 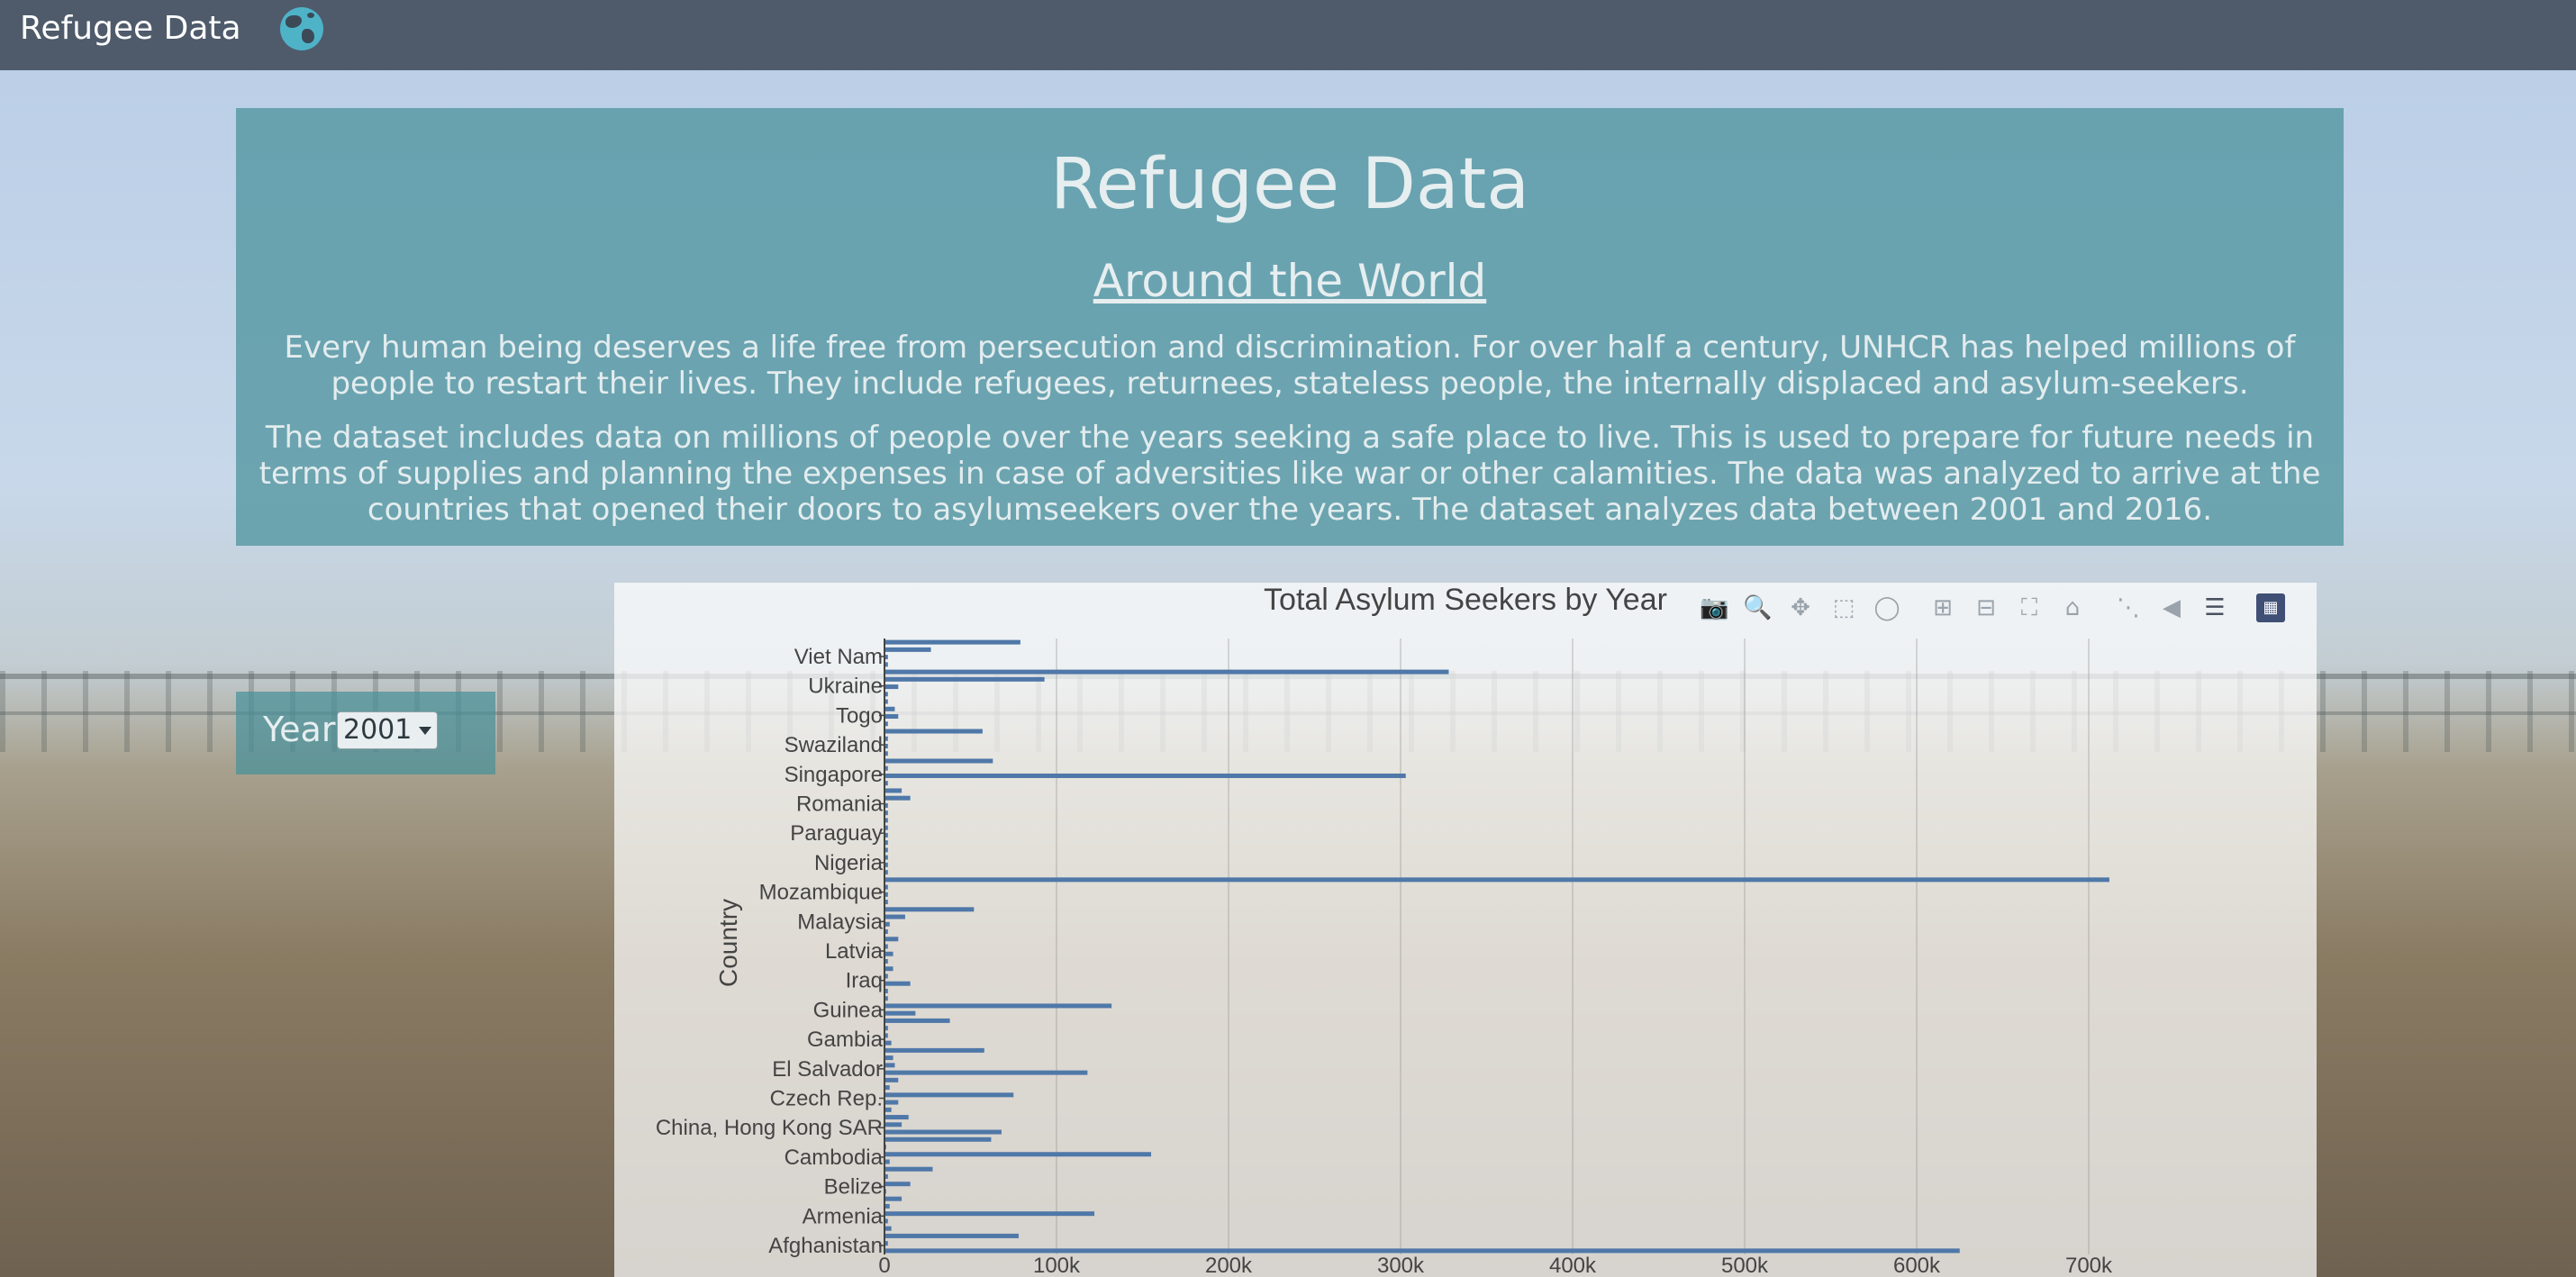 I want to click on autoscale-icon: ⛶, so click(x=2029, y=608).